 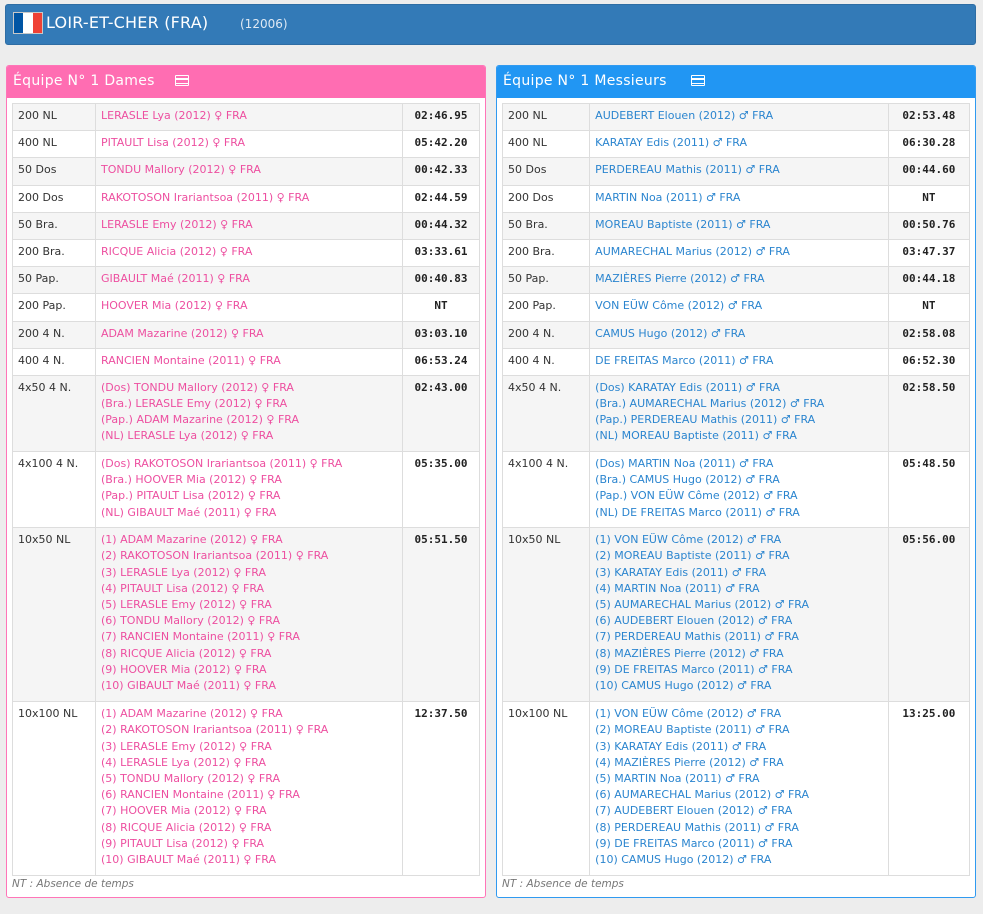 What do you see at coordinates (174, 306) in the screenshot?
I see `swimmer-link: HOOVER Mia (2012) ♀ FRA` at bounding box center [174, 306].